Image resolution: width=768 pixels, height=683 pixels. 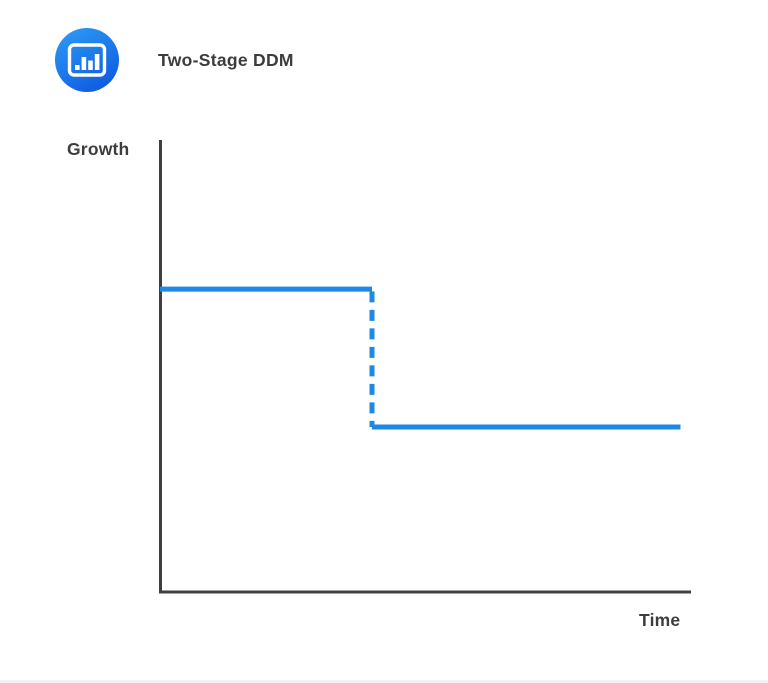 What do you see at coordinates (98, 149) in the screenshot?
I see `y-axis-label: Growth` at bounding box center [98, 149].